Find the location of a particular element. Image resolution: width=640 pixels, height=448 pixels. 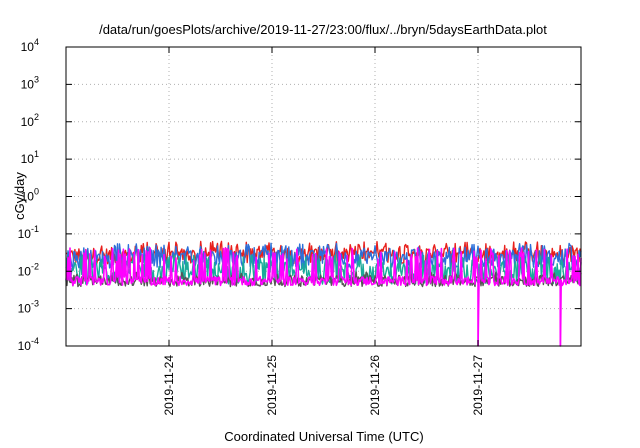

y-tick-label: 10² is located at coordinates (30, 120).